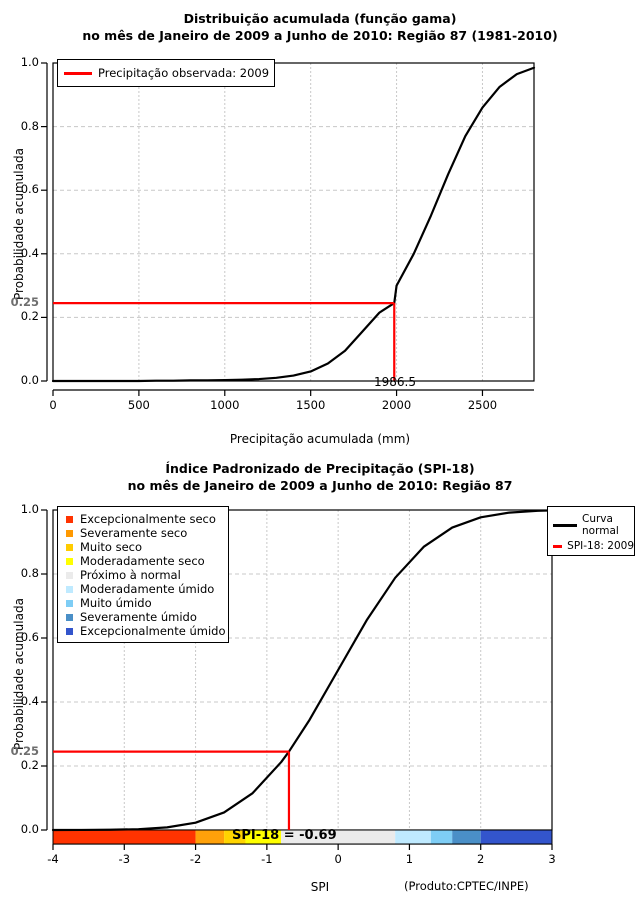 Image resolution: width=640 pixels, height=900 pixels. I want to click on spi-xtick-0: -4, so click(53, 859).